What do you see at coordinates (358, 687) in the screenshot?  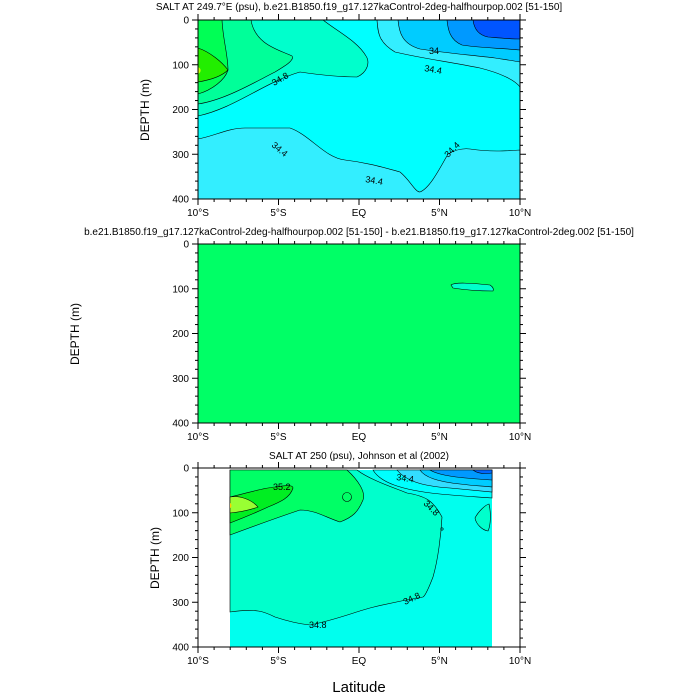 I see `x-axis-label: Latitude` at bounding box center [358, 687].